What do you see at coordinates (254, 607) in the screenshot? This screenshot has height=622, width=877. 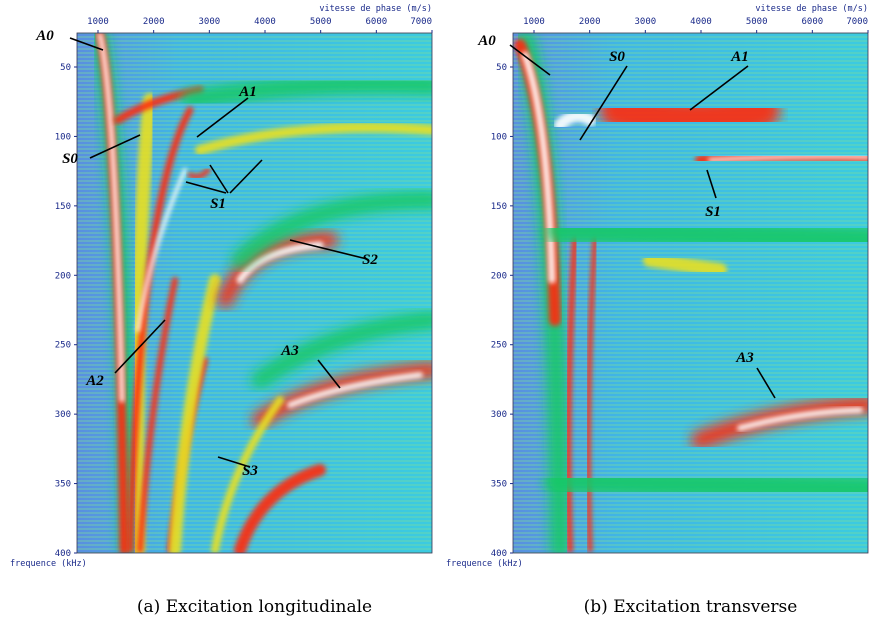 I see `caption: (a) Excitation longitudinale` at bounding box center [254, 607].